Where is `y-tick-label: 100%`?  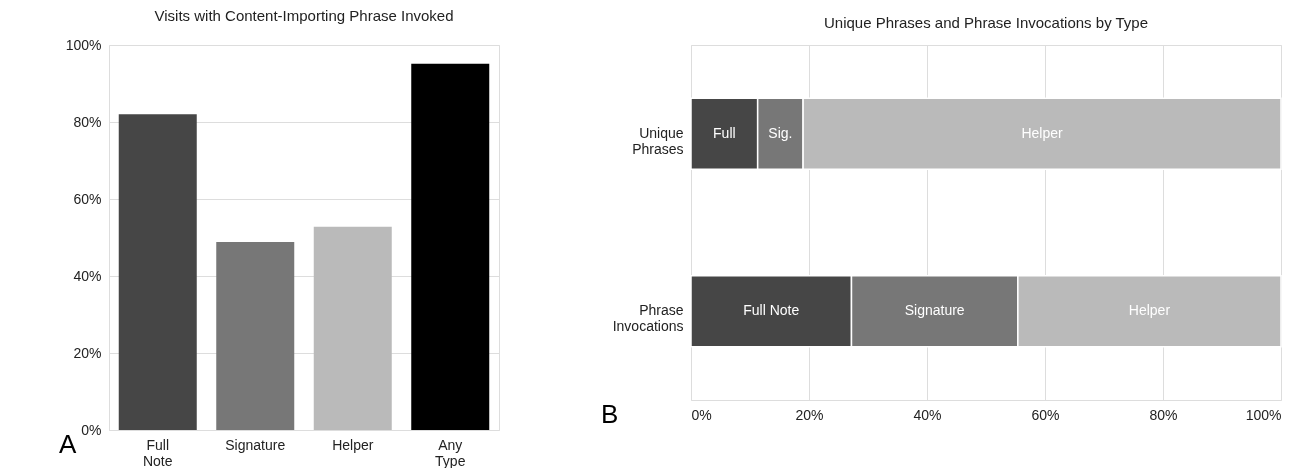
y-tick-label: 100% is located at coordinates (83, 44).